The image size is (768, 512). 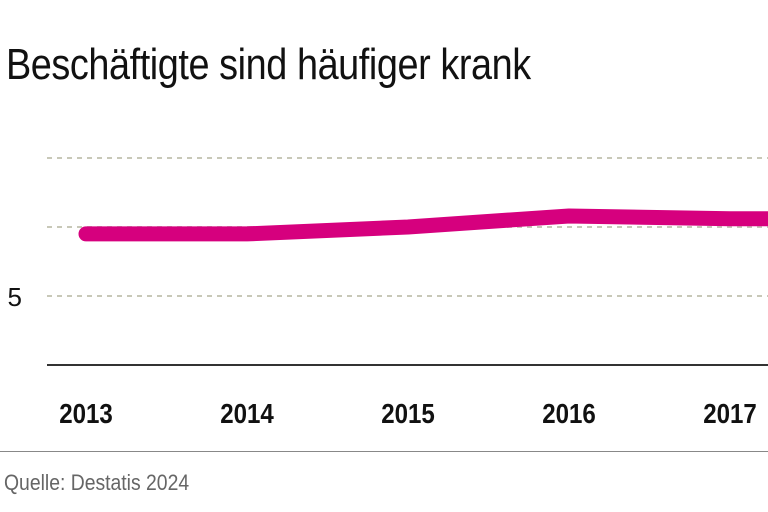 I want to click on y-tick-label: 5, so click(x=15, y=297).